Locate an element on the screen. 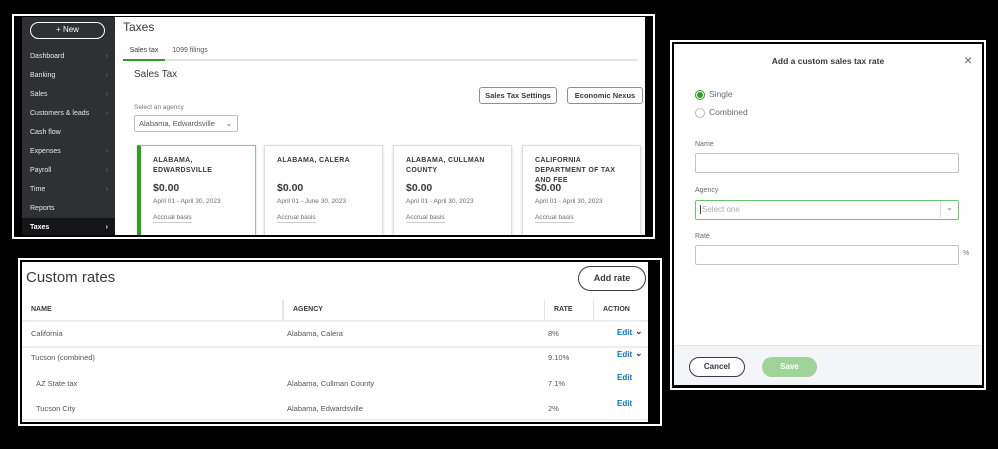 The height and width of the screenshot is (449, 998). sidebar-item-label: Customers & leads is located at coordinates (60, 113).